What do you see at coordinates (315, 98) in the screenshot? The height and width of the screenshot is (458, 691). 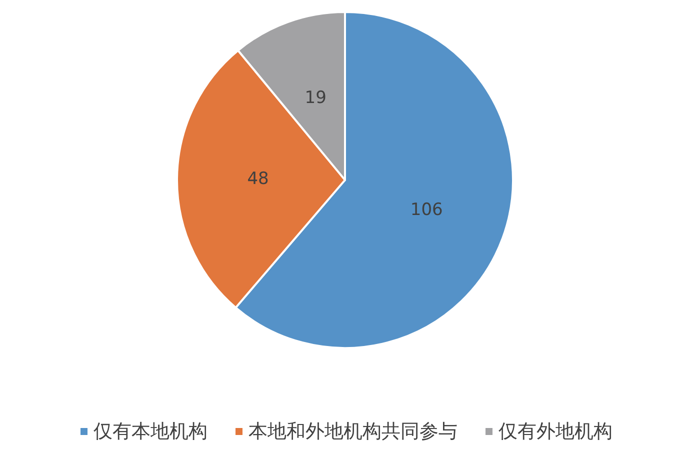 I see `data-label: 19` at bounding box center [315, 98].